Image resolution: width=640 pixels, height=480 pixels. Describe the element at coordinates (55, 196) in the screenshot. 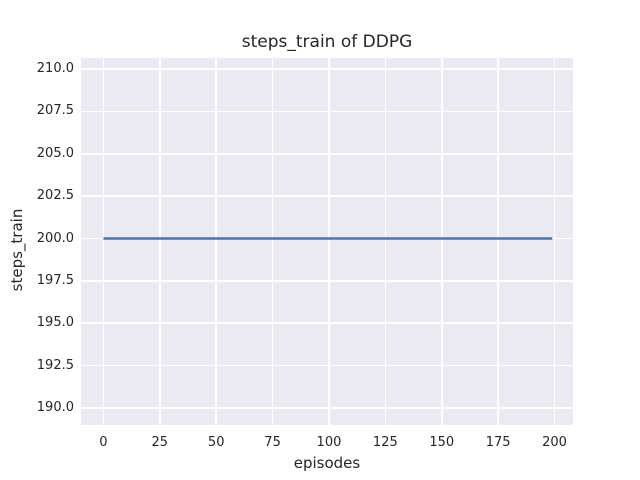

I see `y-tick-label: 202.5` at that location.